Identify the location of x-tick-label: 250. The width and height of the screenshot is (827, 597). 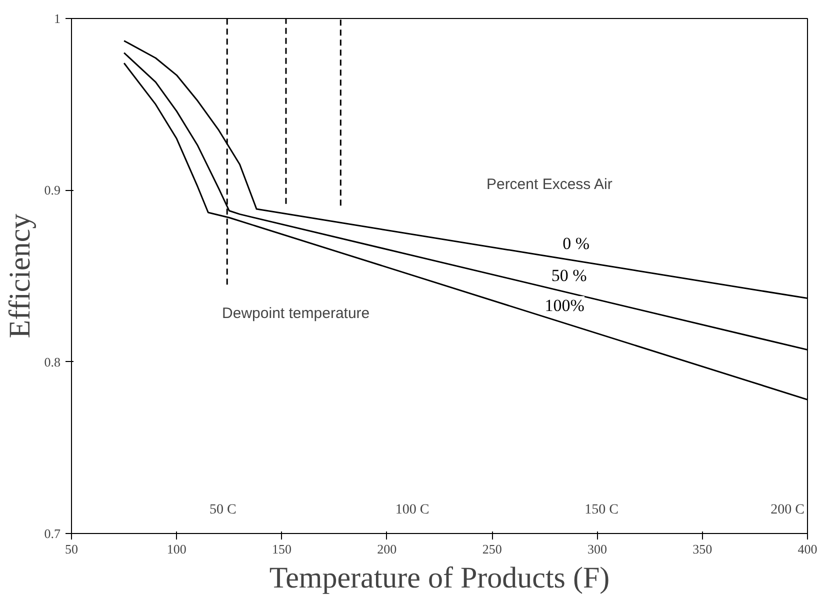
(492, 549).